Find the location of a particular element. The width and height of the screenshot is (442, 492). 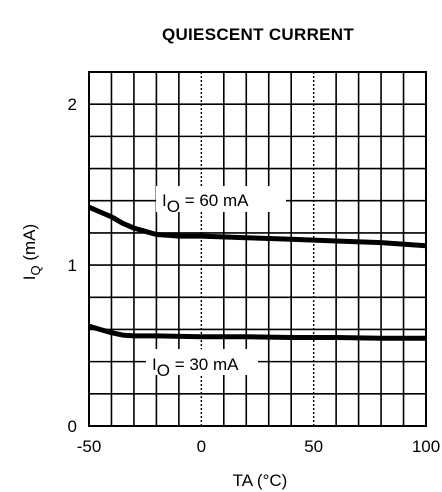

series-annotations: IO = 60 mA IO = 30 mA is located at coordinates (216, 283).